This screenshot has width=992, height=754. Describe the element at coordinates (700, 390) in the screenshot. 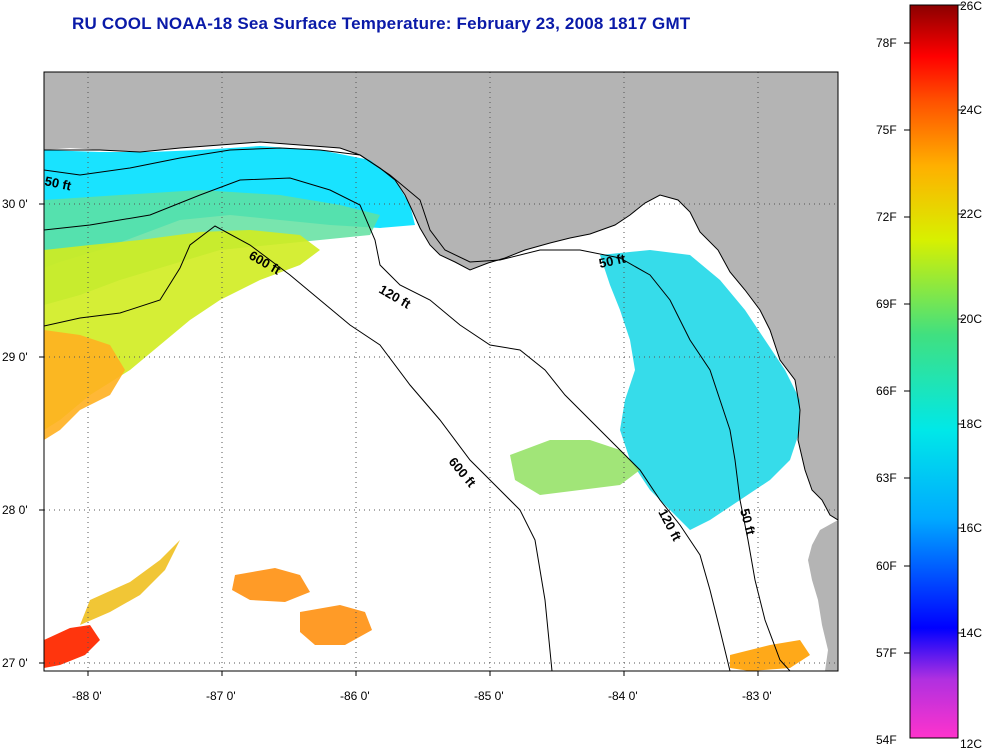

I see `sst-east-shelf` at that location.